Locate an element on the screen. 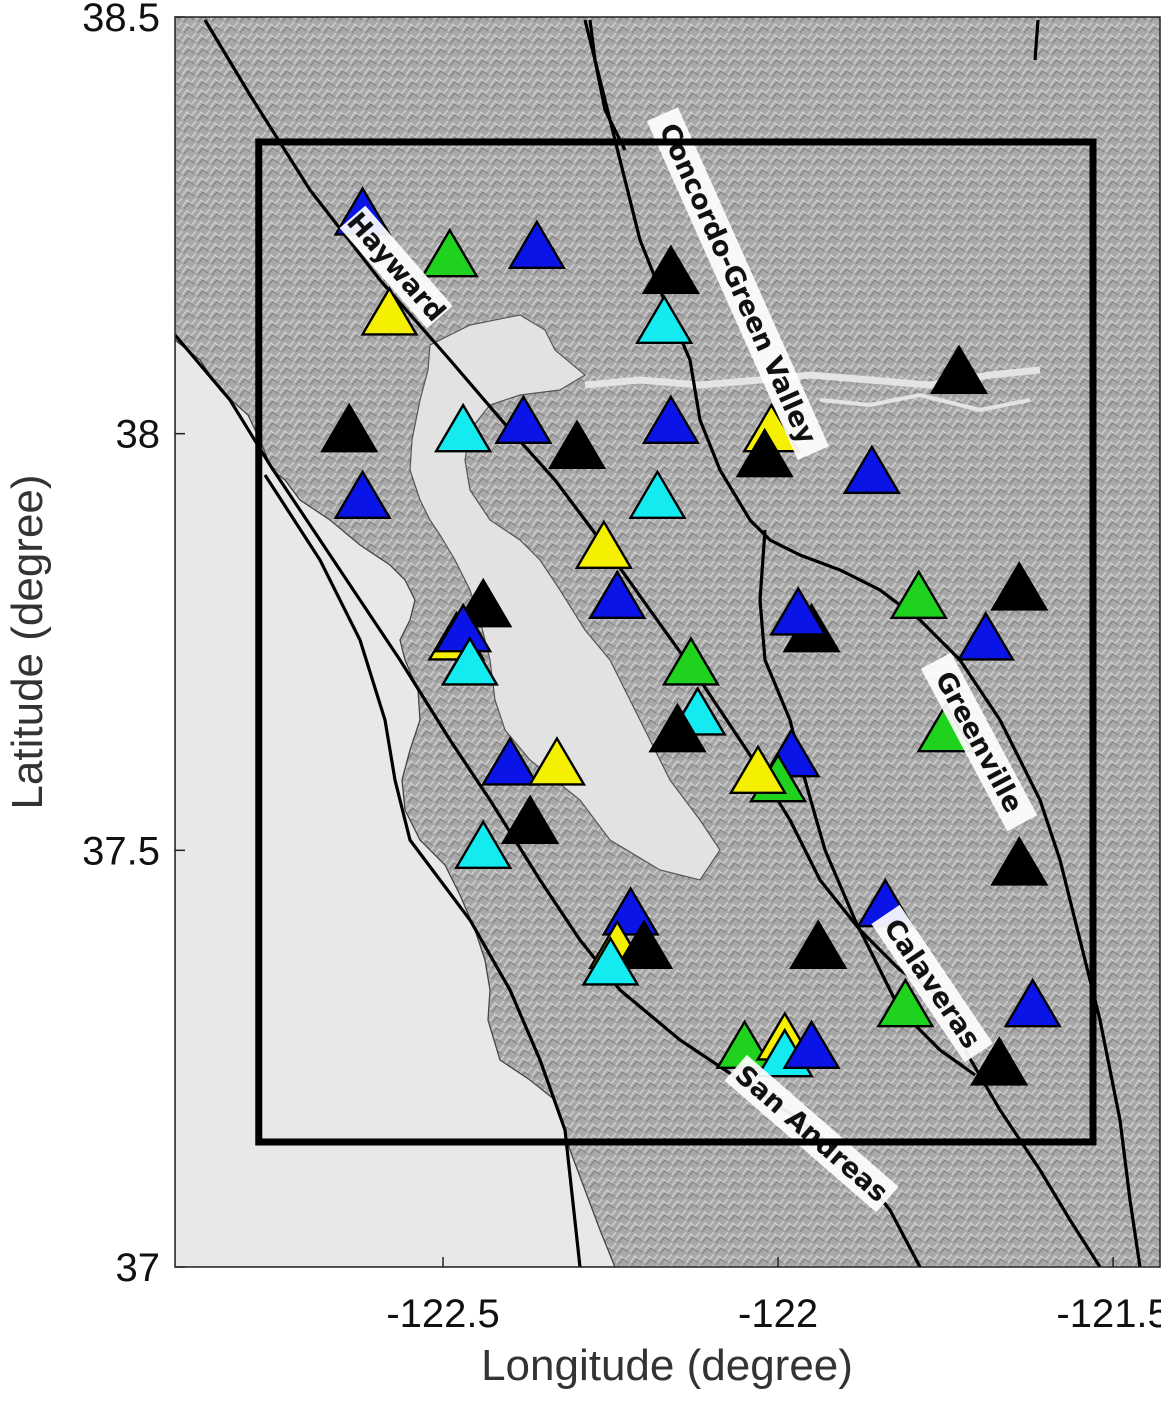  x-tick-label: -121.5 is located at coordinates (1108, 1314).